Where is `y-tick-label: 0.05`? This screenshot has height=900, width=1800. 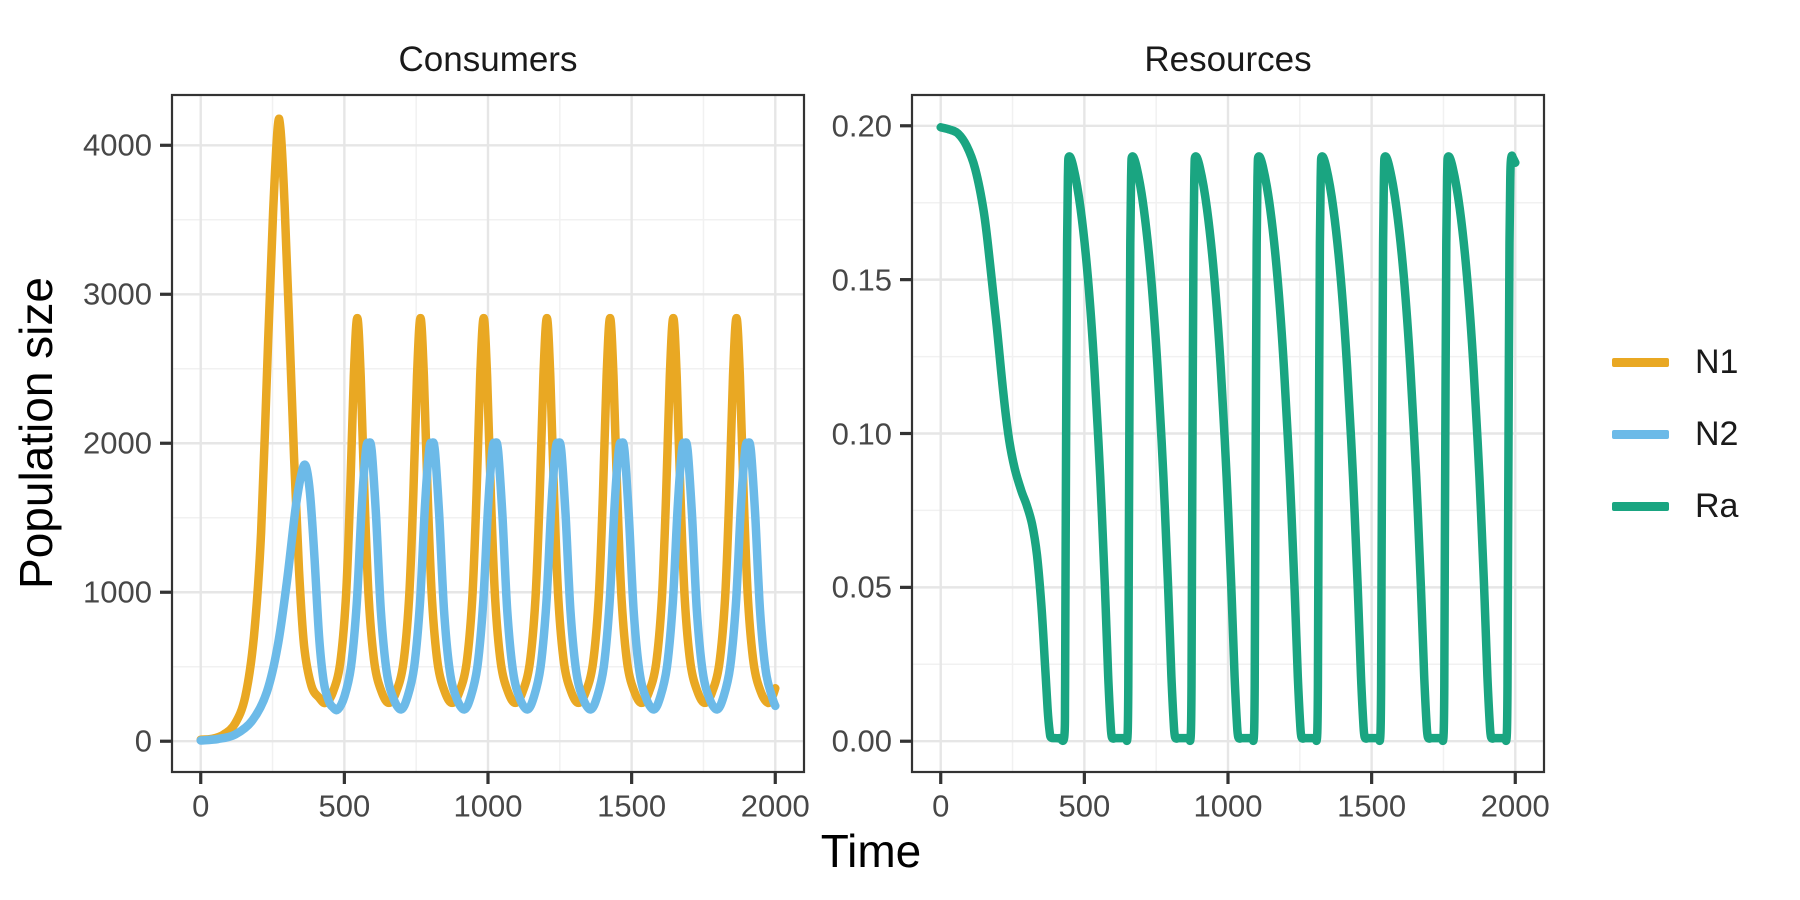
y-tick-label: 0.05 is located at coordinates (861, 587).